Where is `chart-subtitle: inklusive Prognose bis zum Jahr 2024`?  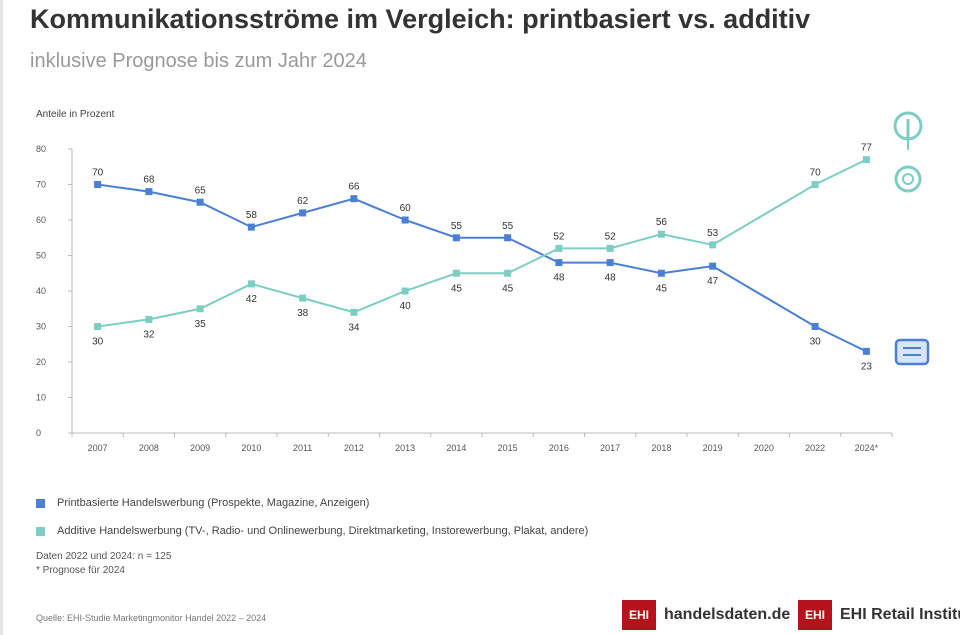
chart-subtitle: inklusive Prognose bis zum Jahr 2024 is located at coordinates (198, 61).